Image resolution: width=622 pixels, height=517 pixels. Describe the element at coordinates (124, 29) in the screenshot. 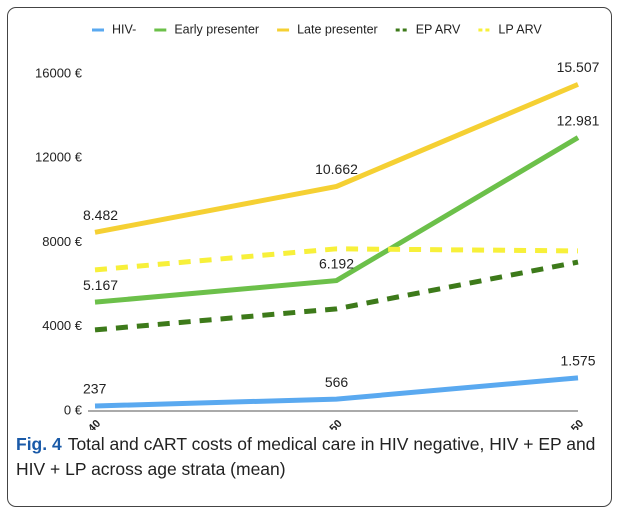

I see `legend-label: HIV-` at that location.